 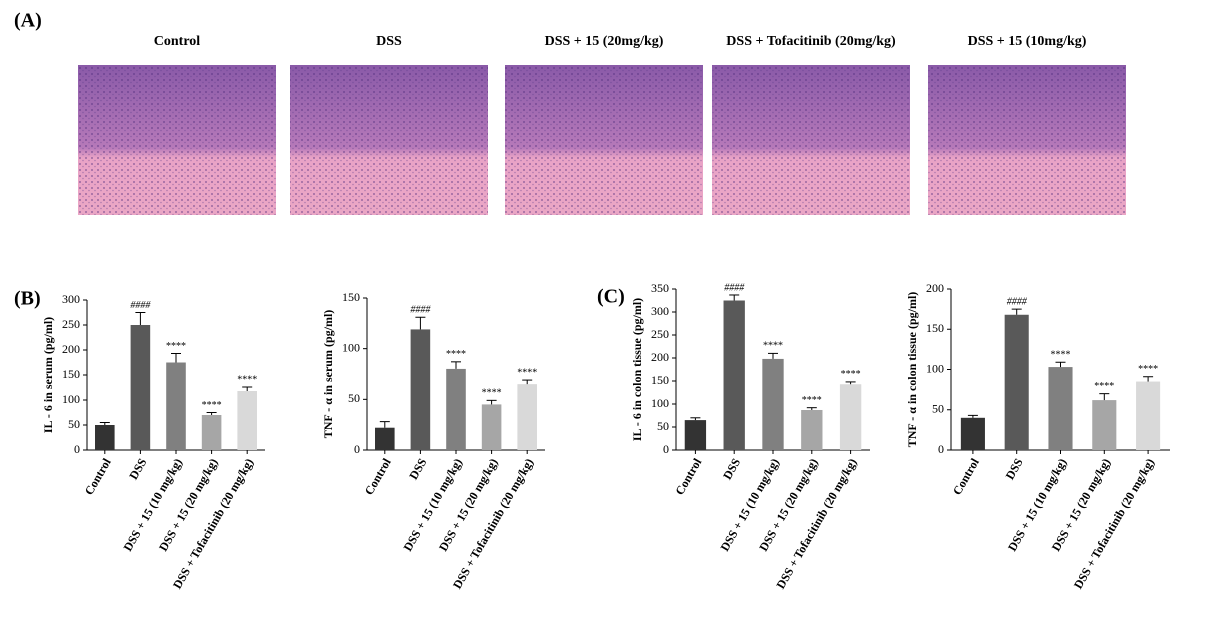 I want to click on image-title: Control, so click(x=177, y=41).